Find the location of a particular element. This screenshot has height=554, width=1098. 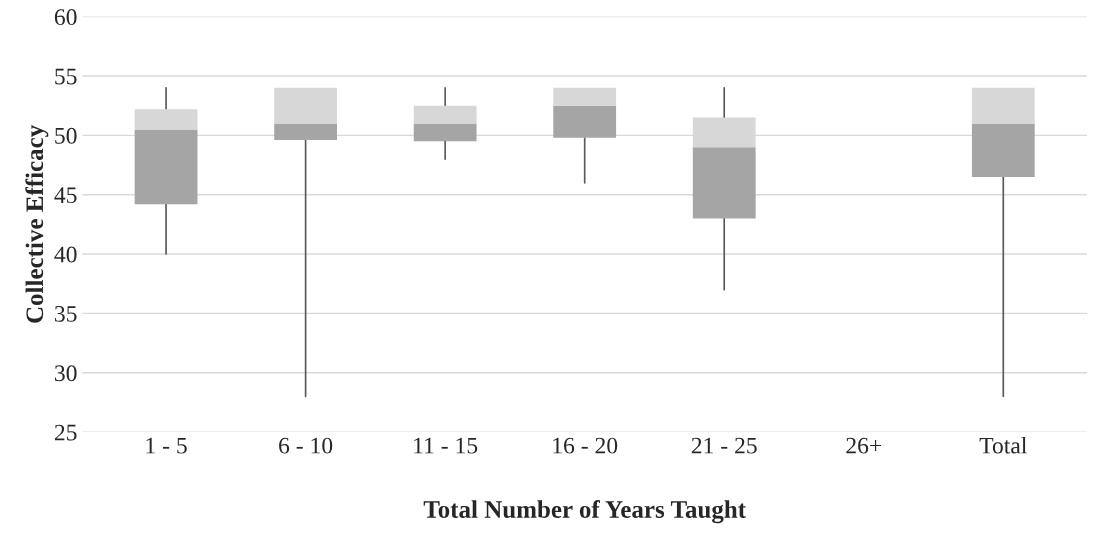

x-tick-label: 26+ is located at coordinates (864, 445).